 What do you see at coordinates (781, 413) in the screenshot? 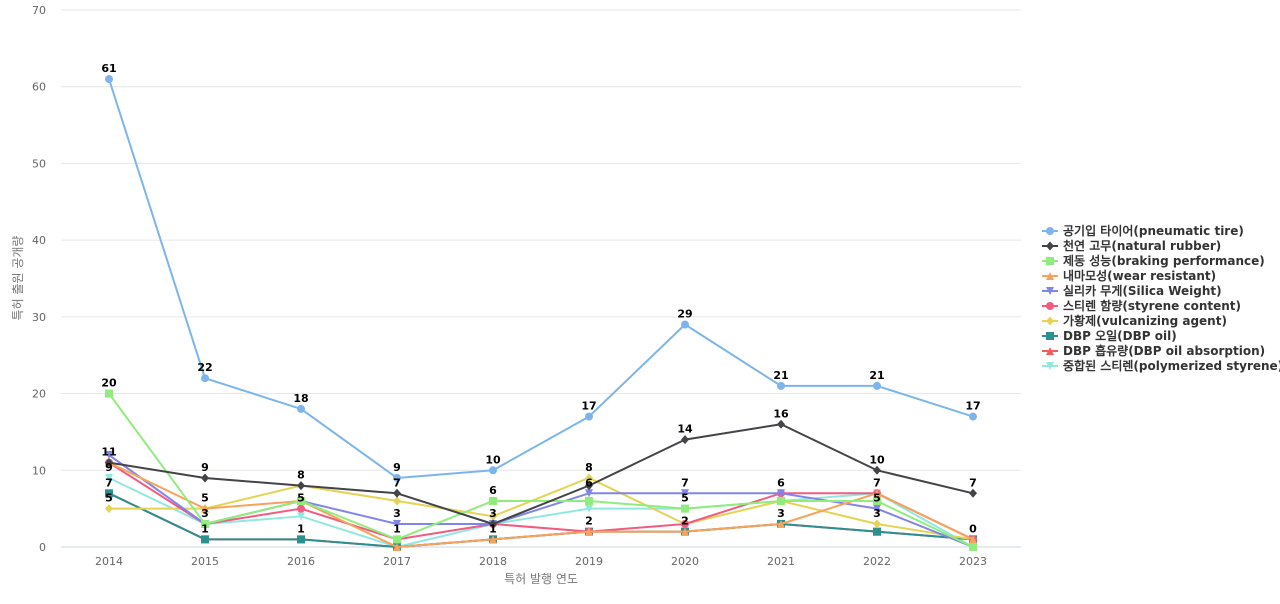
I see `data-label: 16` at bounding box center [781, 413].